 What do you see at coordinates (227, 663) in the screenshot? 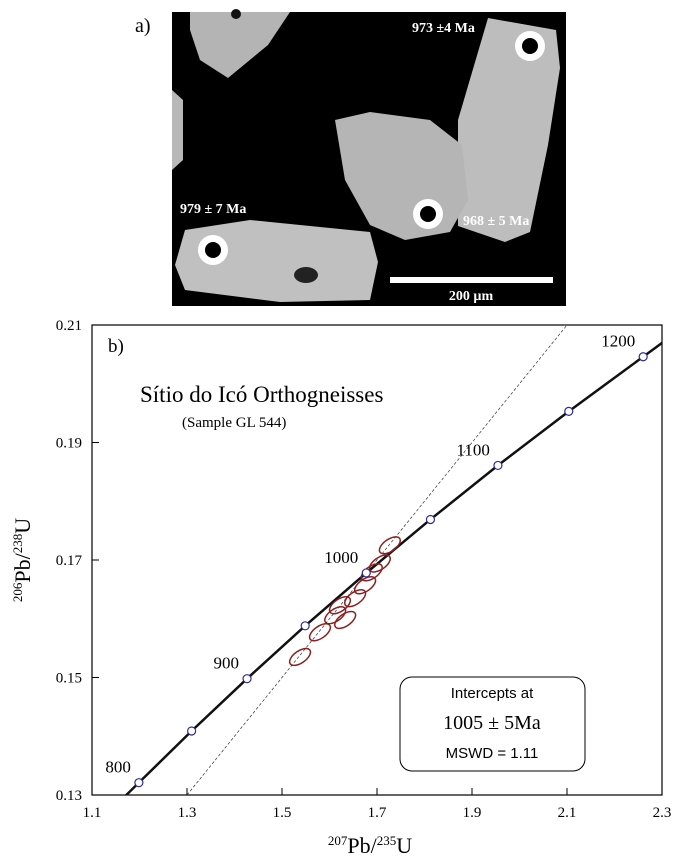
I see `age-label: 900` at bounding box center [227, 663].